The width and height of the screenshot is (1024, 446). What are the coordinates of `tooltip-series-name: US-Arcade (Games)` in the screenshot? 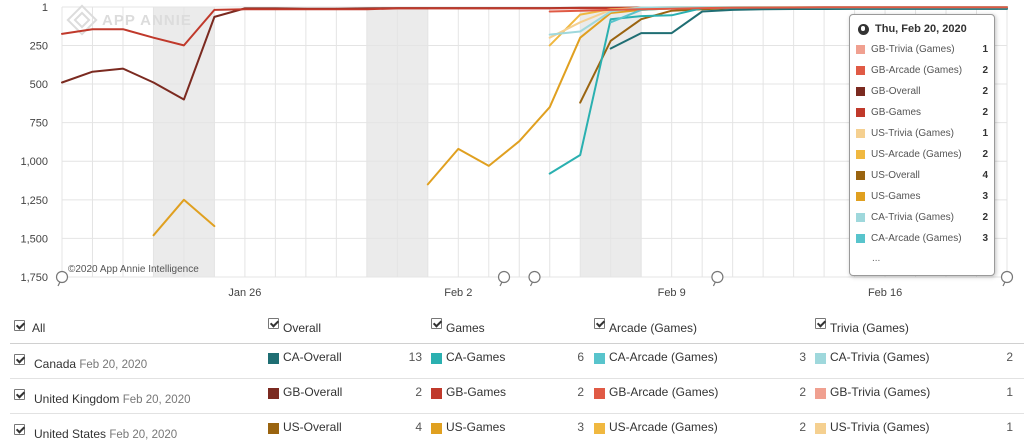 It's located at (916, 154).